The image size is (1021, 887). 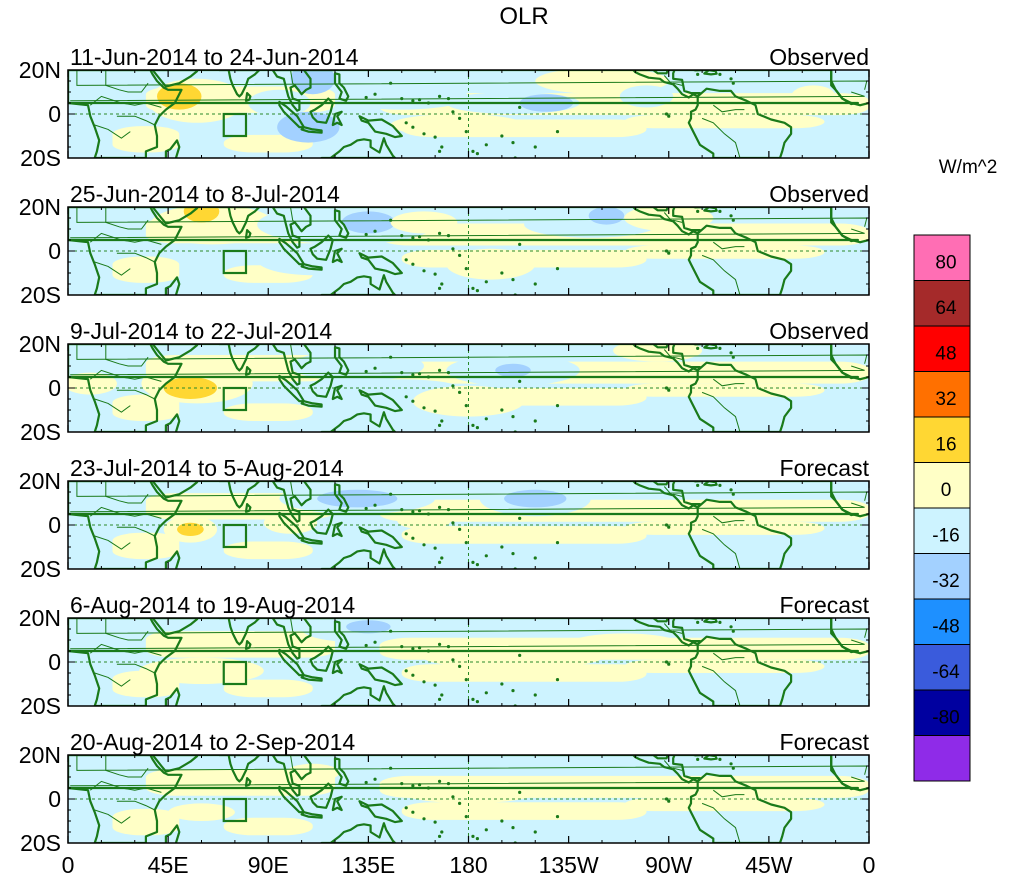 What do you see at coordinates (444, 518) in the screenshot?
I see `panel: 20N 0 20S 23-Jul-2014 to 5-Aug-2014 Forecast` at bounding box center [444, 518].